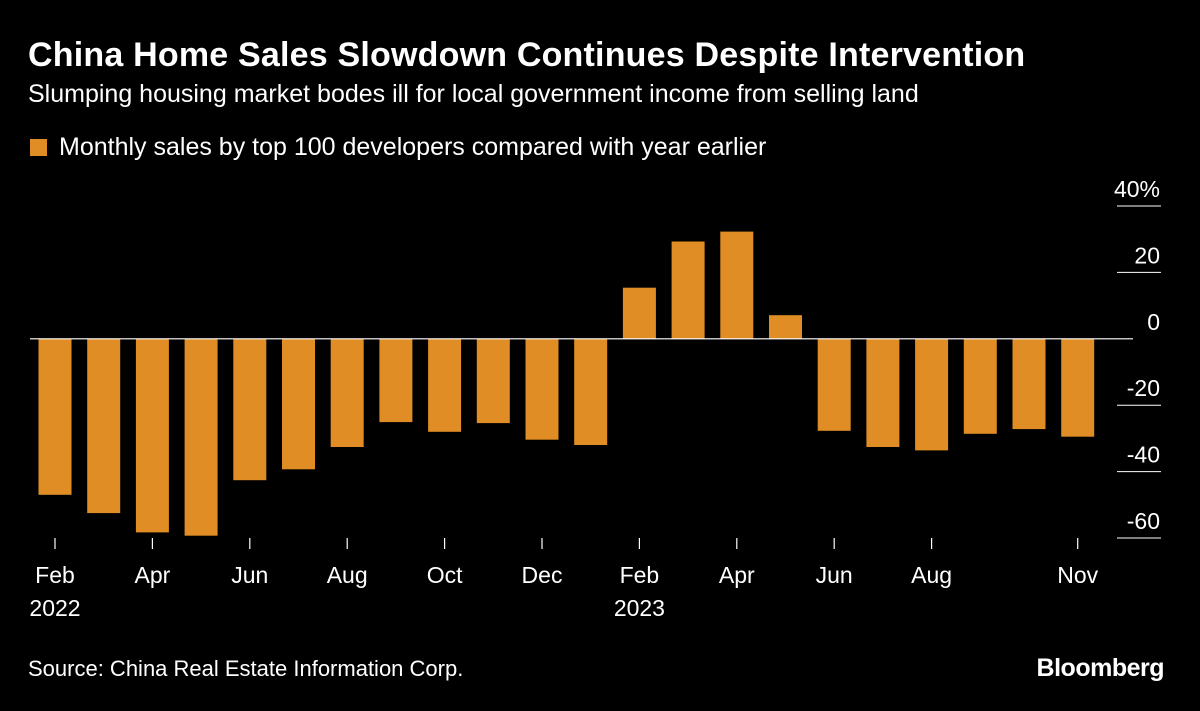  What do you see at coordinates (1153, 322) in the screenshot?
I see `y-tick-label: 0` at bounding box center [1153, 322].